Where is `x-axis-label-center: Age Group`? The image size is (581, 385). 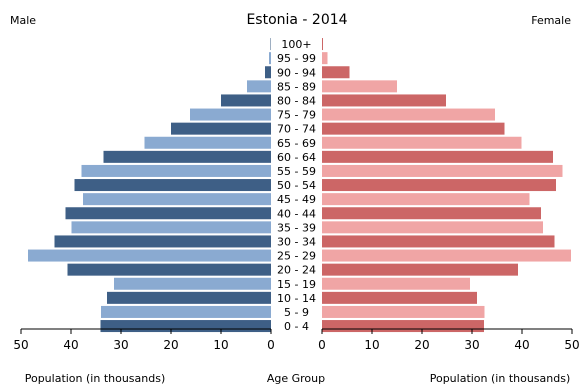 x-axis-label-center: Age Group is located at coordinates (296, 378).